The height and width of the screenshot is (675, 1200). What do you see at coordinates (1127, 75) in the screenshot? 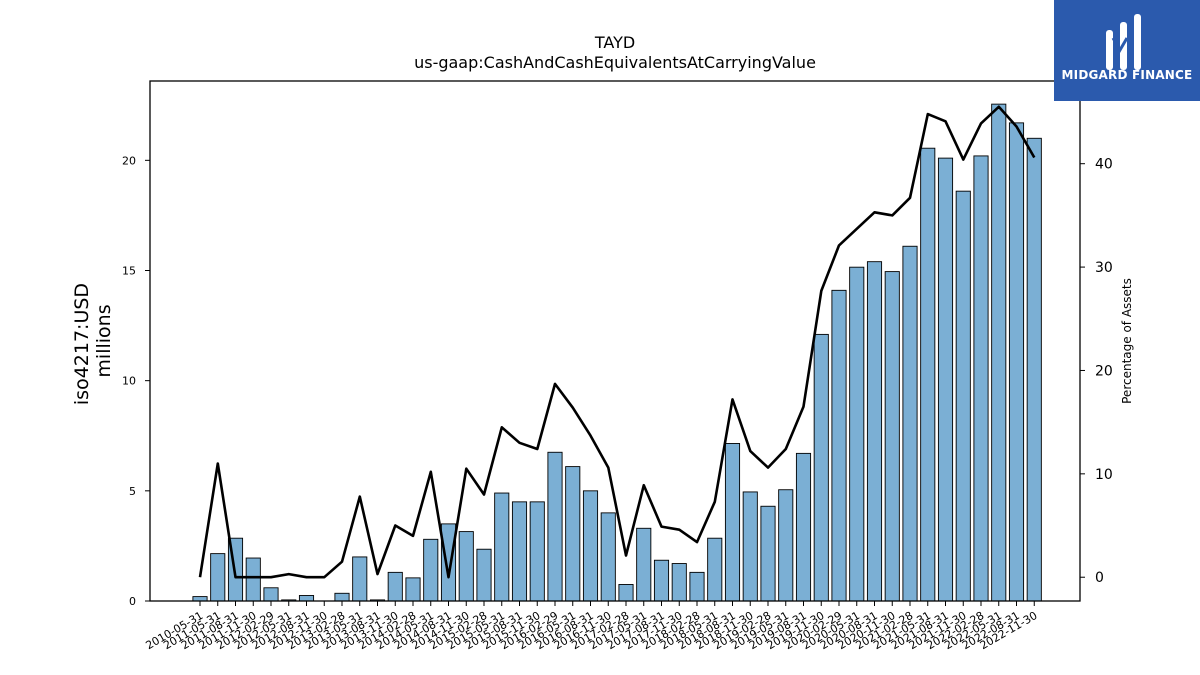
I see `brand-name: MIDGARD FINANCE` at bounding box center [1127, 75].